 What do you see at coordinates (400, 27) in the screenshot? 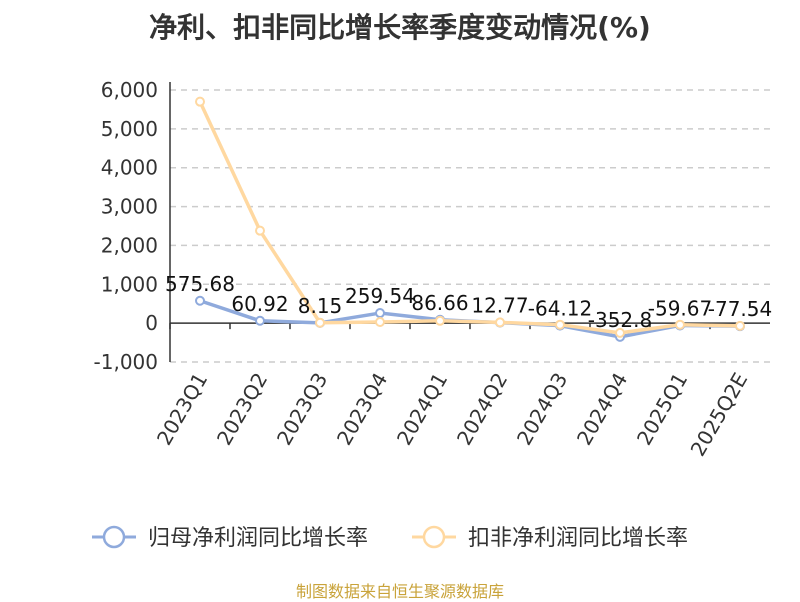
I see `chart-title: 净利、扣非同比增长率季度变动情况(%)` at bounding box center [400, 27].